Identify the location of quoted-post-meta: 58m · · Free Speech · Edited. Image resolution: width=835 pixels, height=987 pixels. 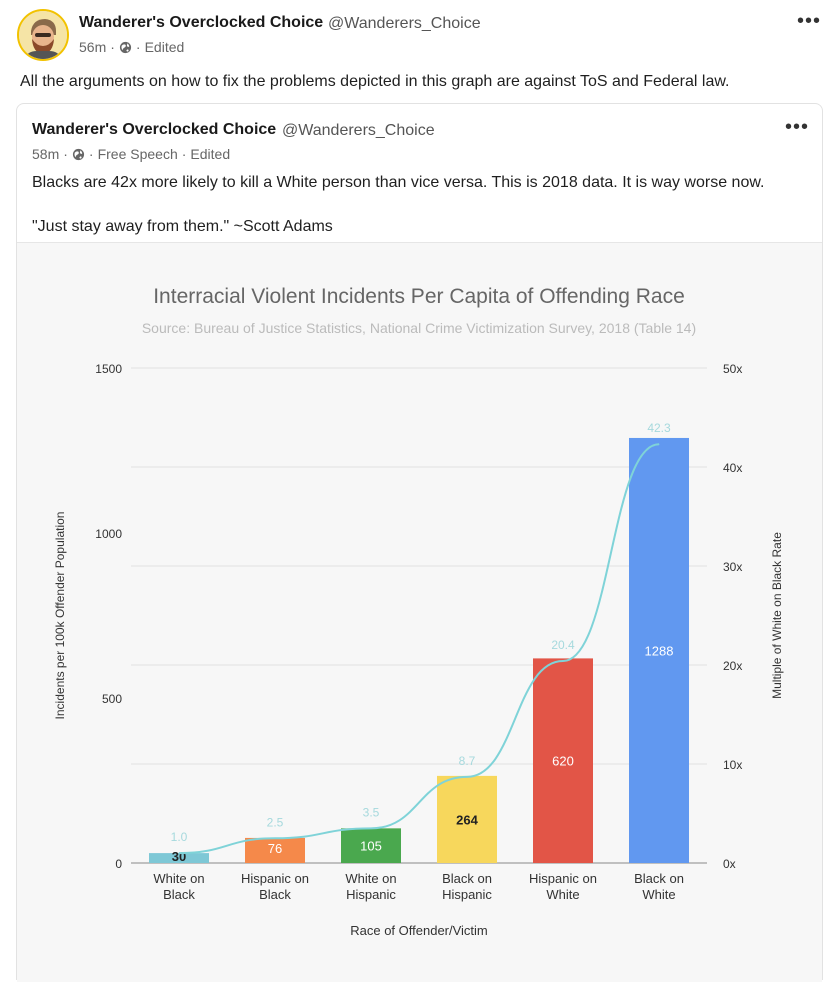
(131, 154).